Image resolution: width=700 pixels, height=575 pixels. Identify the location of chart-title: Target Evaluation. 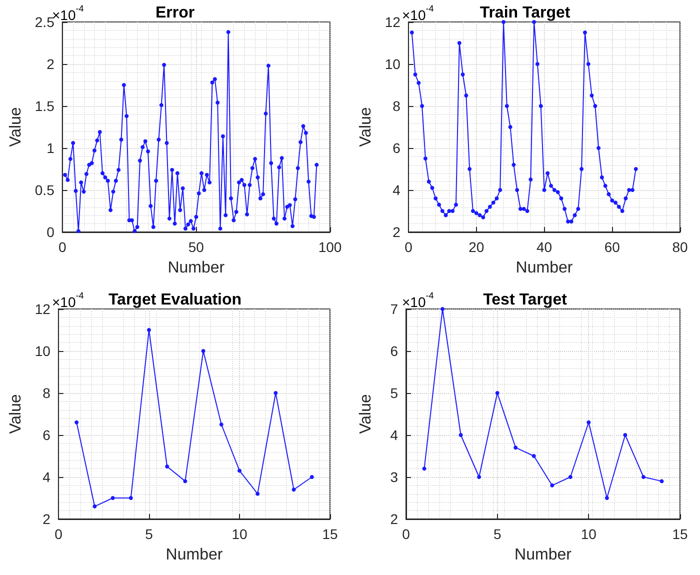
(175, 300).